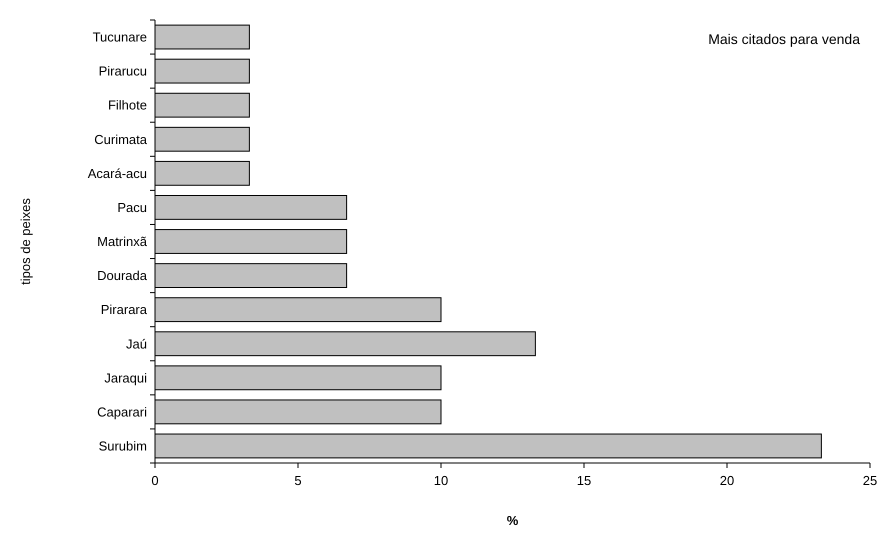 The height and width of the screenshot is (537, 892). Describe the element at coordinates (122, 242) in the screenshot. I see `y-tick-label: Matrinxã` at that location.